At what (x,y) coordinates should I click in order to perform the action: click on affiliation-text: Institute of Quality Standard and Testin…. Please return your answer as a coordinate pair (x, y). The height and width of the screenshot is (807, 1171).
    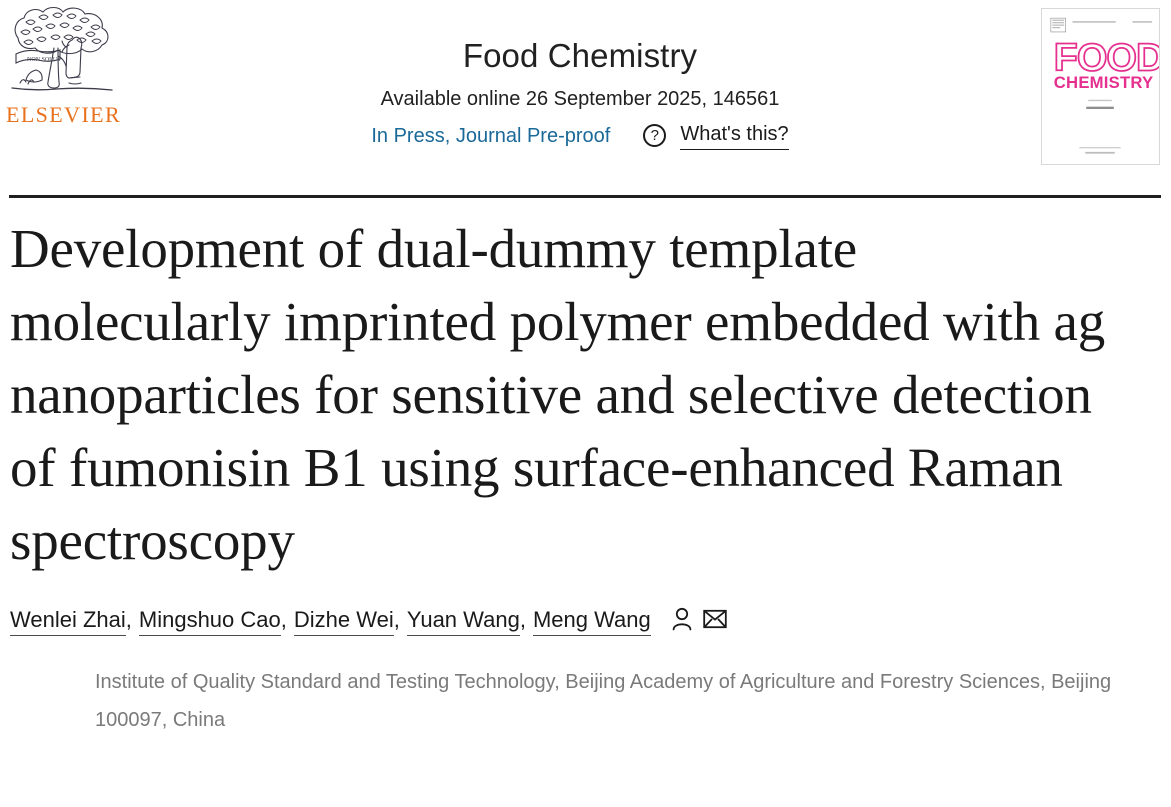
    Looking at the image, I should click on (603, 701).